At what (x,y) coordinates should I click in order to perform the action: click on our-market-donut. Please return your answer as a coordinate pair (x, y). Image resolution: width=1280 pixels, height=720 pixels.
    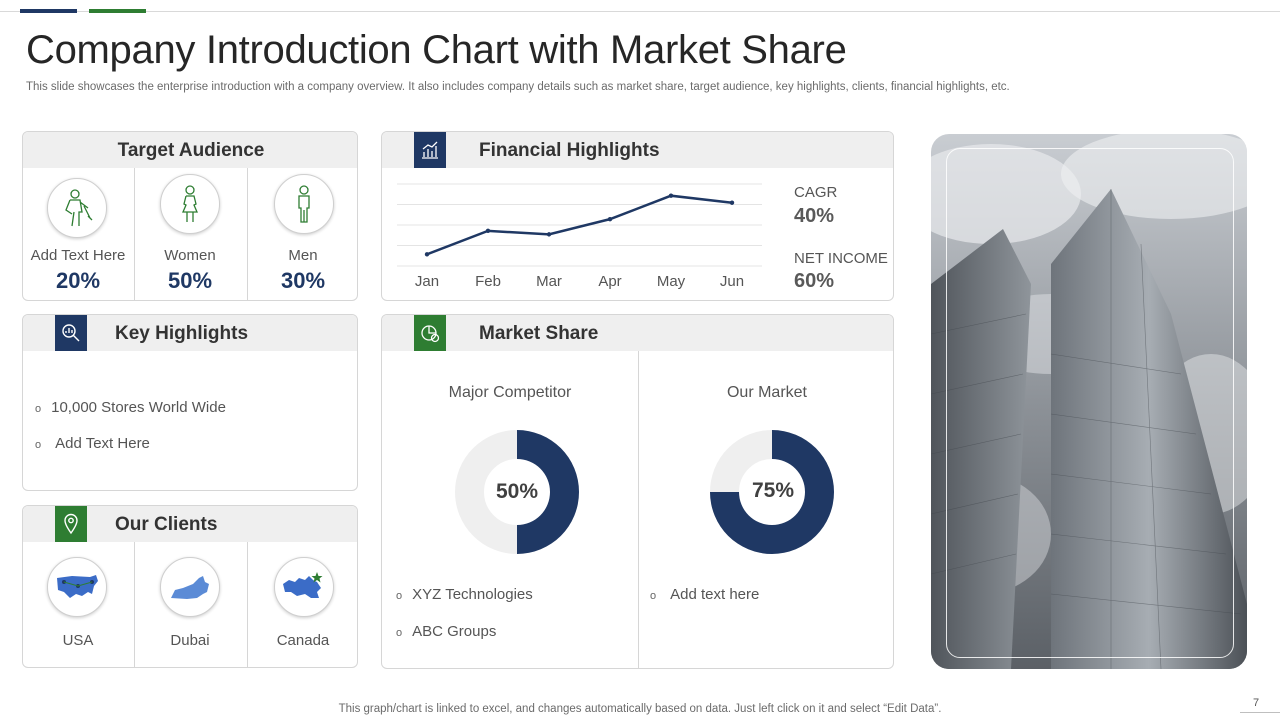
    Looking at the image, I should click on (772, 492).